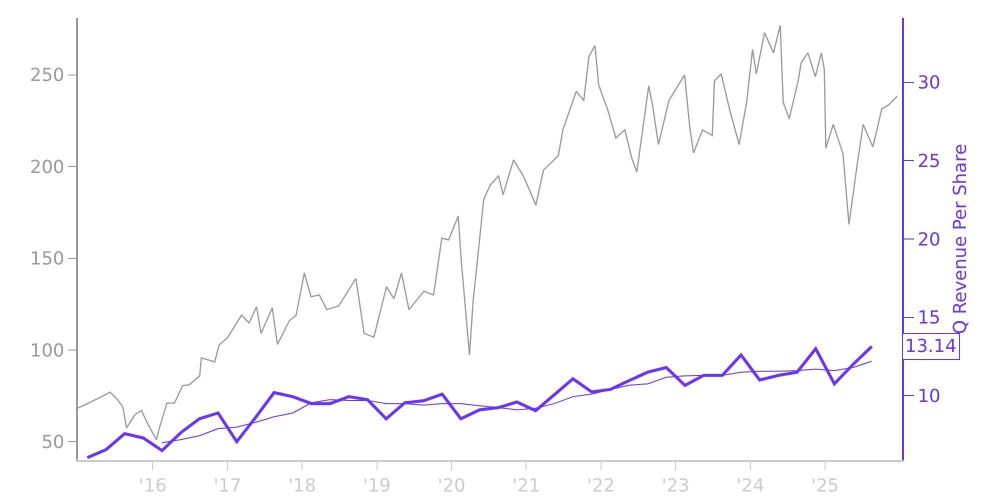 The width and height of the screenshot is (1000, 500). What do you see at coordinates (929, 83) in the screenshot?
I see `y2-tick-label: 30` at bounding box center [929, 83].